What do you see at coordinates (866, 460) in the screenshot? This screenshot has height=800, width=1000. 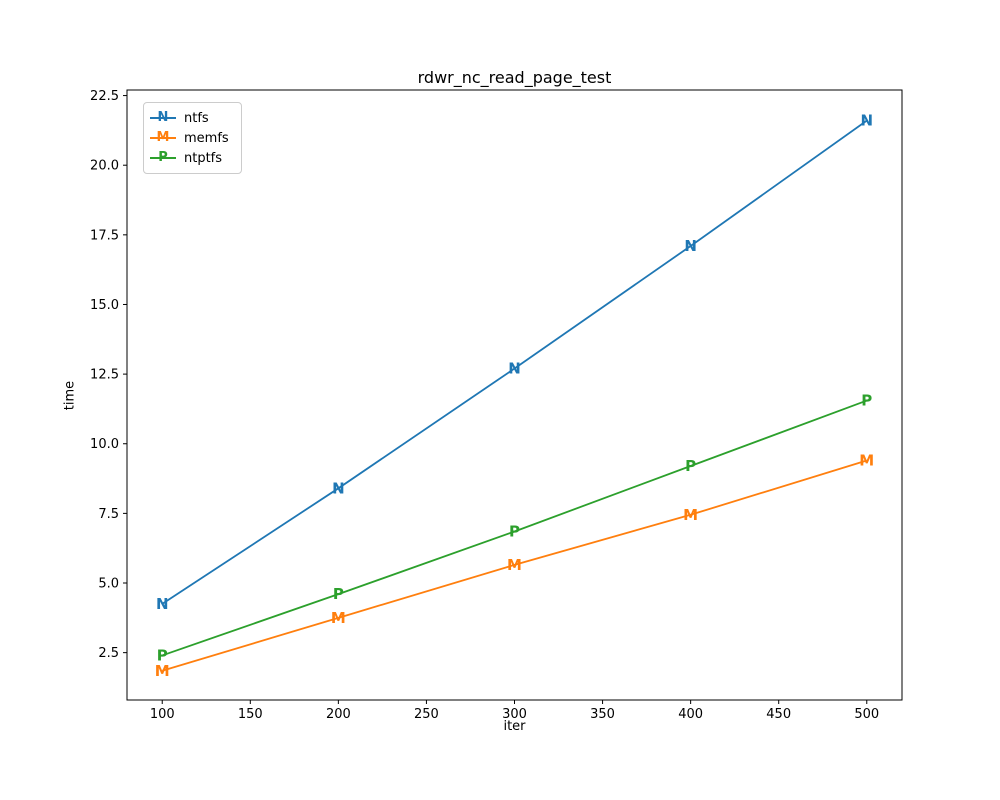 I see `marker-memfs-500: M` at bounding box center [866, 460].